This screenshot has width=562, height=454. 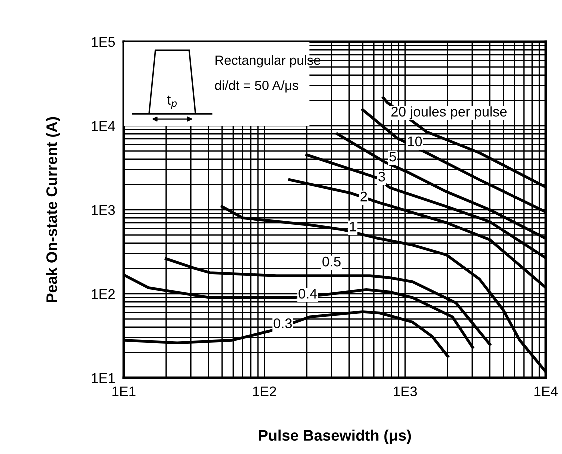 What do you see at coordinates (283, 323) in the screenshot?
I see `annotation: 0.3` at bounding box center [283, 323].